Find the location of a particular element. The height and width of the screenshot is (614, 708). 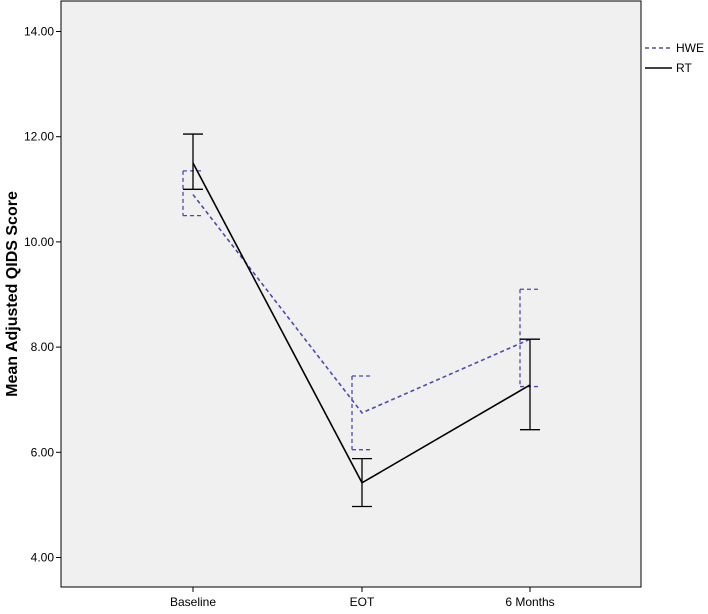

legend-label-hwe: HWE is located at coordinates (690, 48).